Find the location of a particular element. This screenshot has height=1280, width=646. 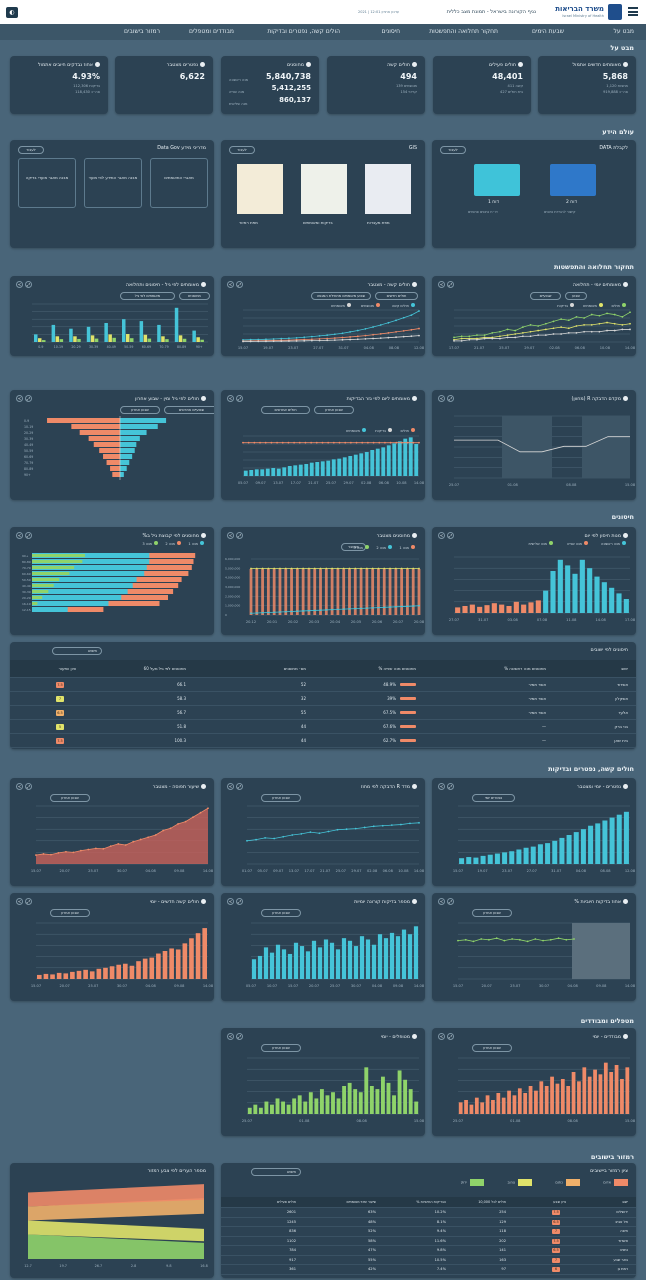

filter-pill: נפטרים יומי is located at coordinates (493, 798).